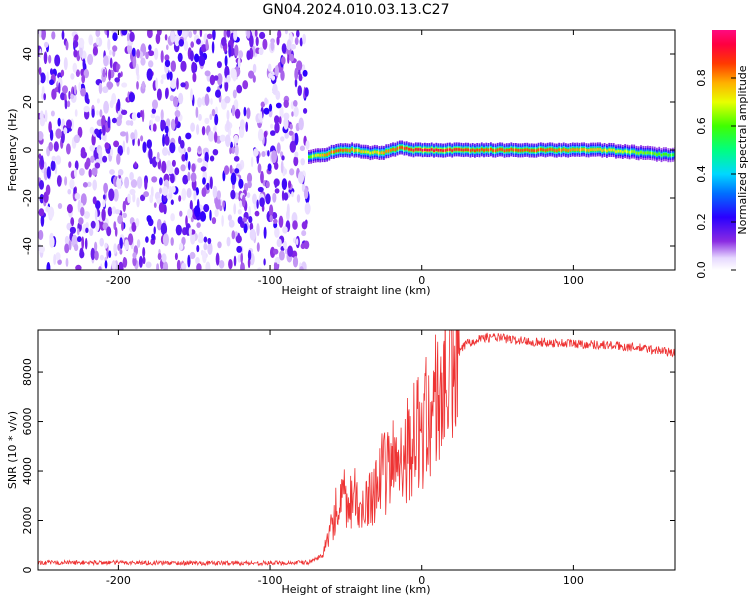 This screenshot has height=600, width=750. Describe the element at coordinates (27, 372) in the screenshot. I see `y-tick-label: 8000` at that location.